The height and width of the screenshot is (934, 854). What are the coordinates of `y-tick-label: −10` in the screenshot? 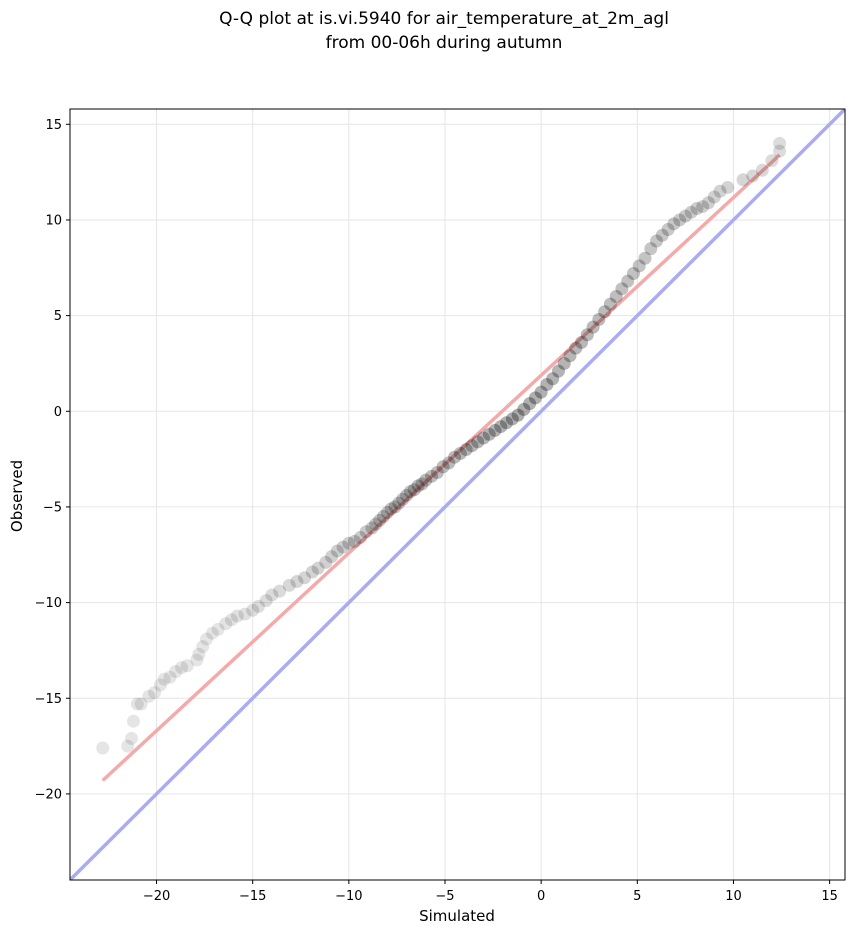 It's located at (48, 603).